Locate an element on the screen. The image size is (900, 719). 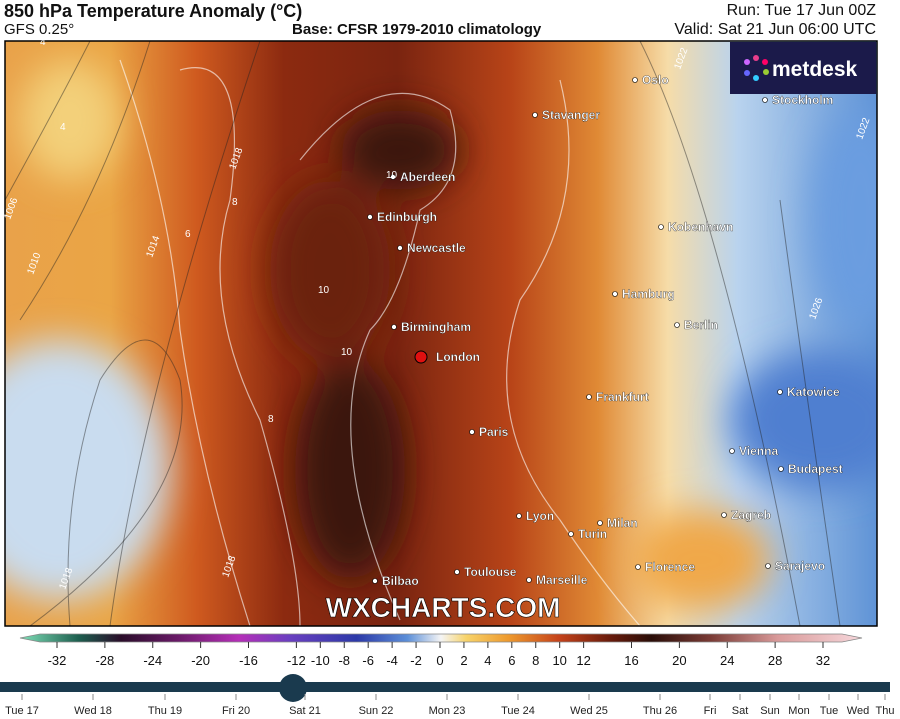
colorbar-tick-label: 4 is located at coordinates (487, 660).